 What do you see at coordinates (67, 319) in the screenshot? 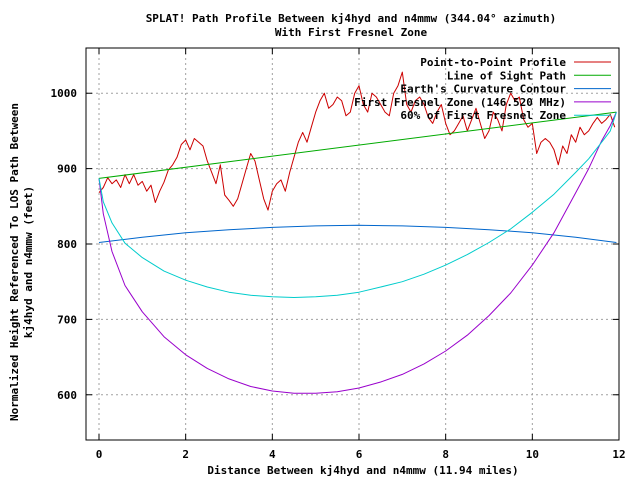
I see `y-tick-label: 700` at bounding box center [67, 319].